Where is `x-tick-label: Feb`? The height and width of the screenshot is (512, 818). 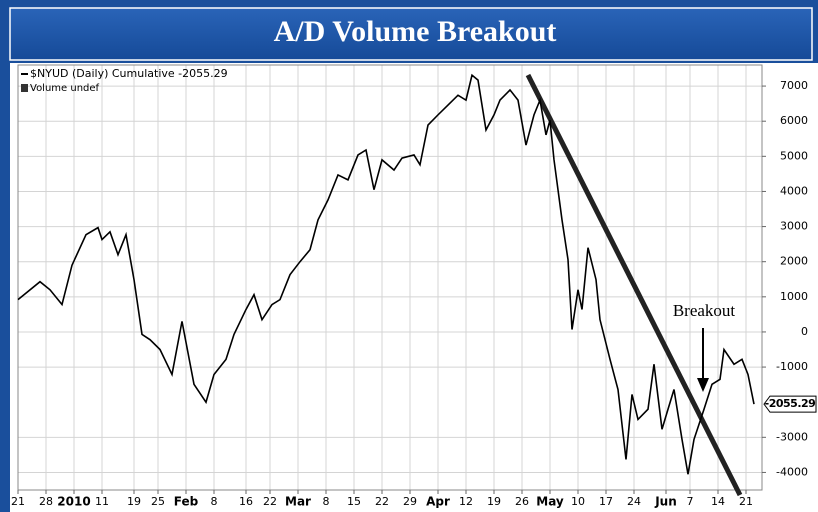 x-tick-label: Feb is located at coordinates (186, 502).